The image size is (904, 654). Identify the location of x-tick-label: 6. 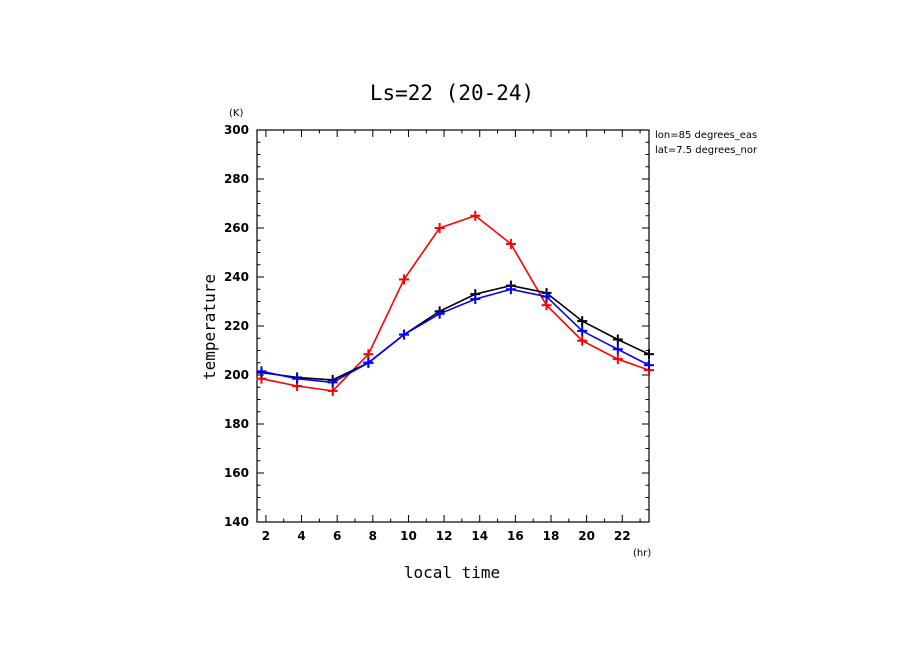
(337, 536).